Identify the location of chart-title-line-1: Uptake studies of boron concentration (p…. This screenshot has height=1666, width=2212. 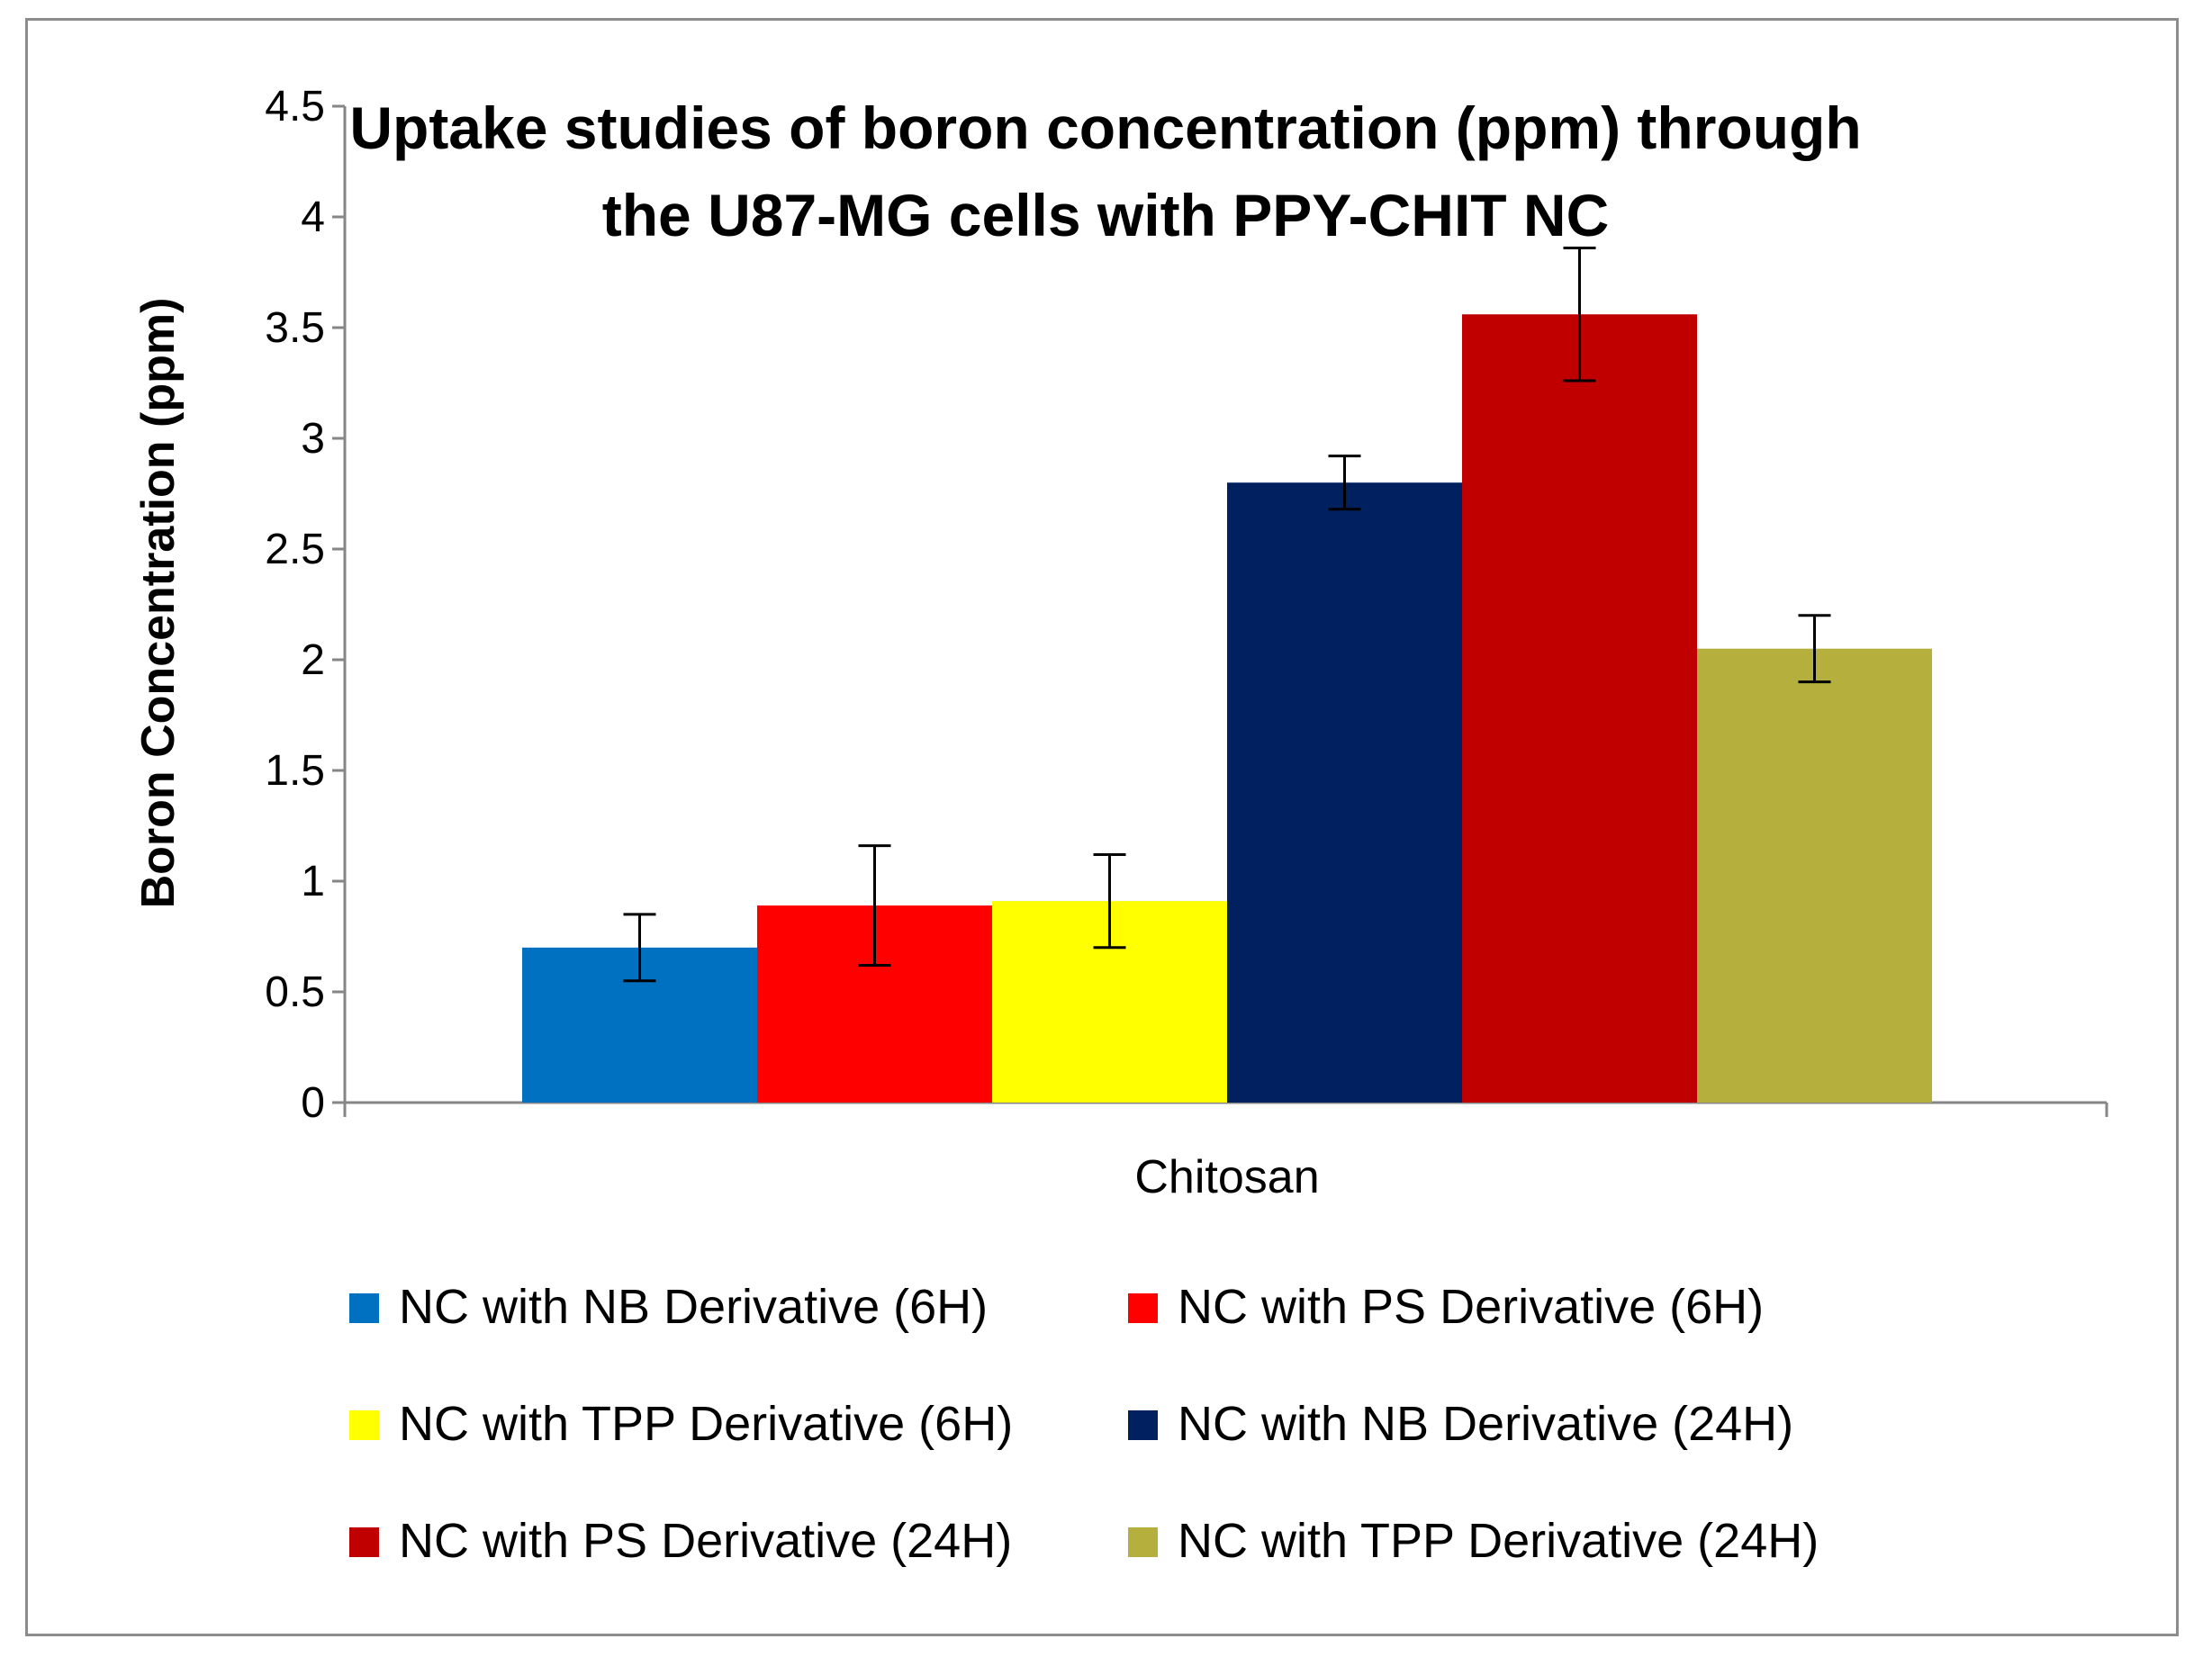
(1105, 128).